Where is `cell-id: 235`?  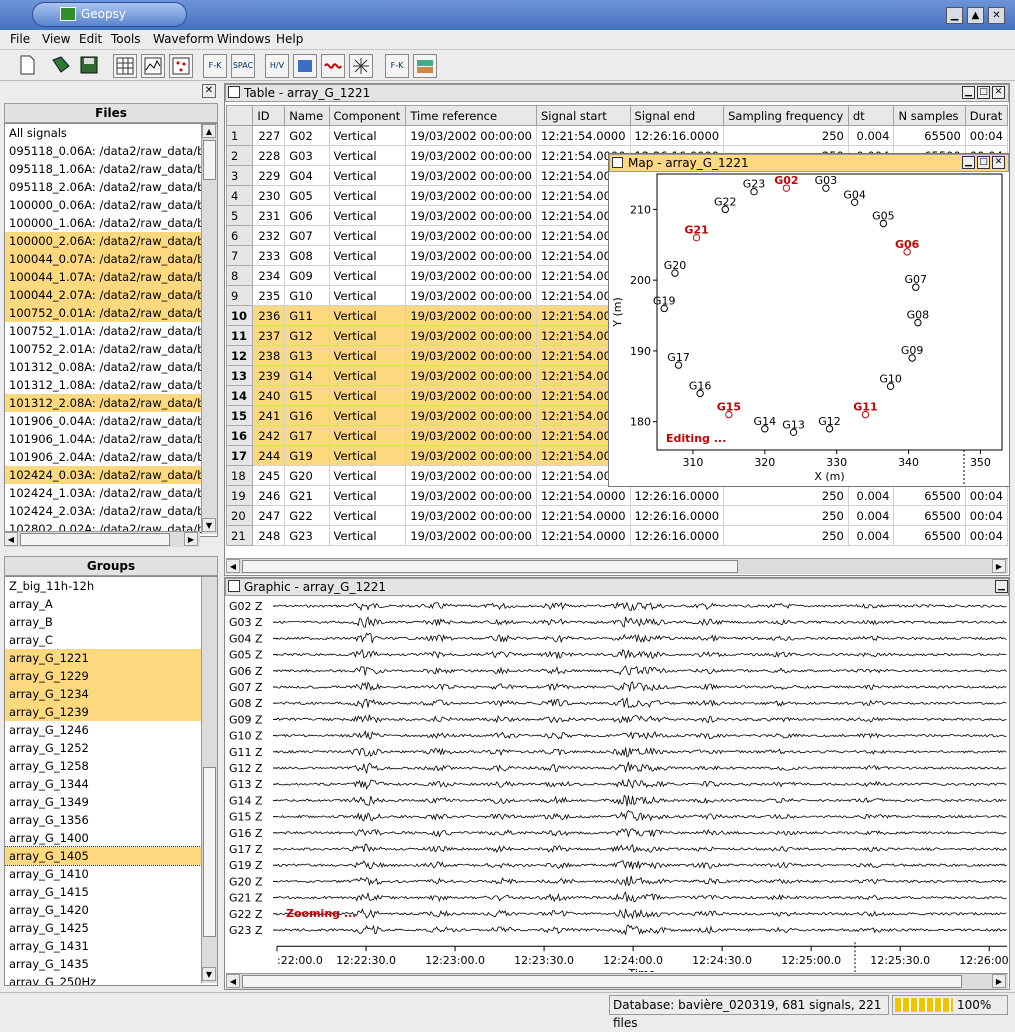
cell-id: 235 is located at coordinates (269, 295).